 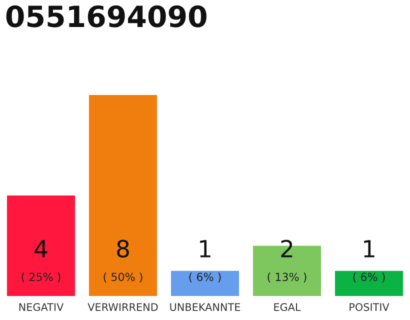 What do you see at coordinates (205, 307) in the screenshot?
I see `x-tick-label: UNBEKANNTE` at bounding box center [205, 307].